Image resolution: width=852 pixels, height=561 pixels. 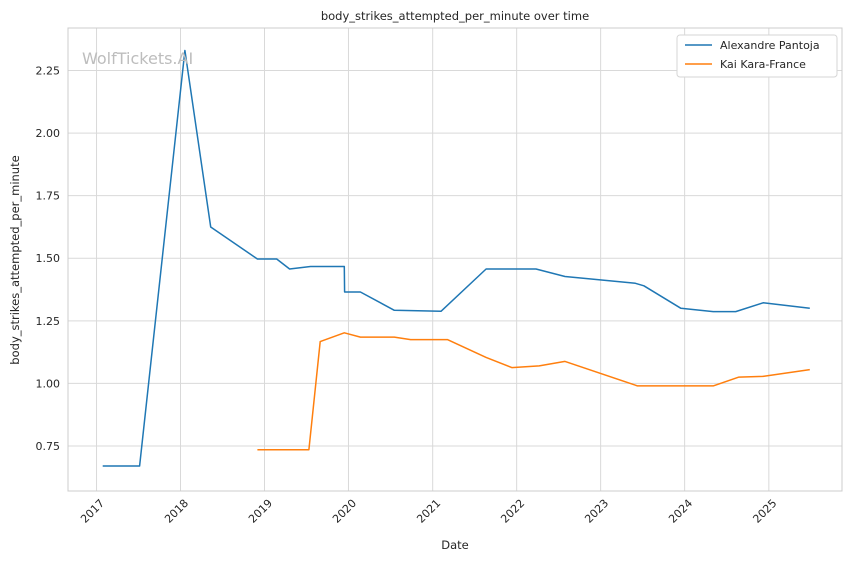 I want to click on y-axis-label: body_strikes_attempted_per_minute, so click(x=15, y=259).